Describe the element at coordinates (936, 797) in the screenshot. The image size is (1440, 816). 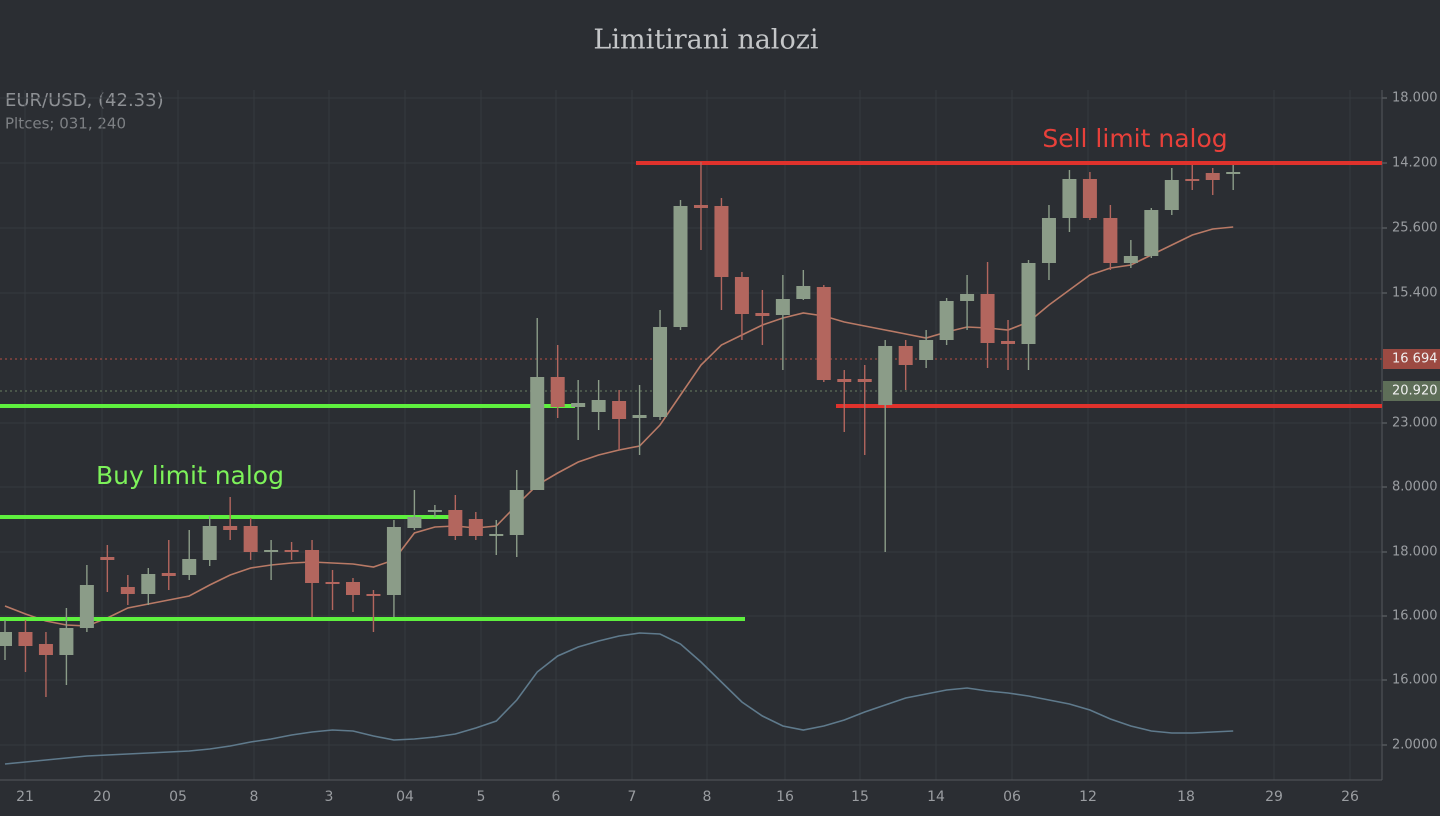
I see `x-tick-label: 14` at that location.